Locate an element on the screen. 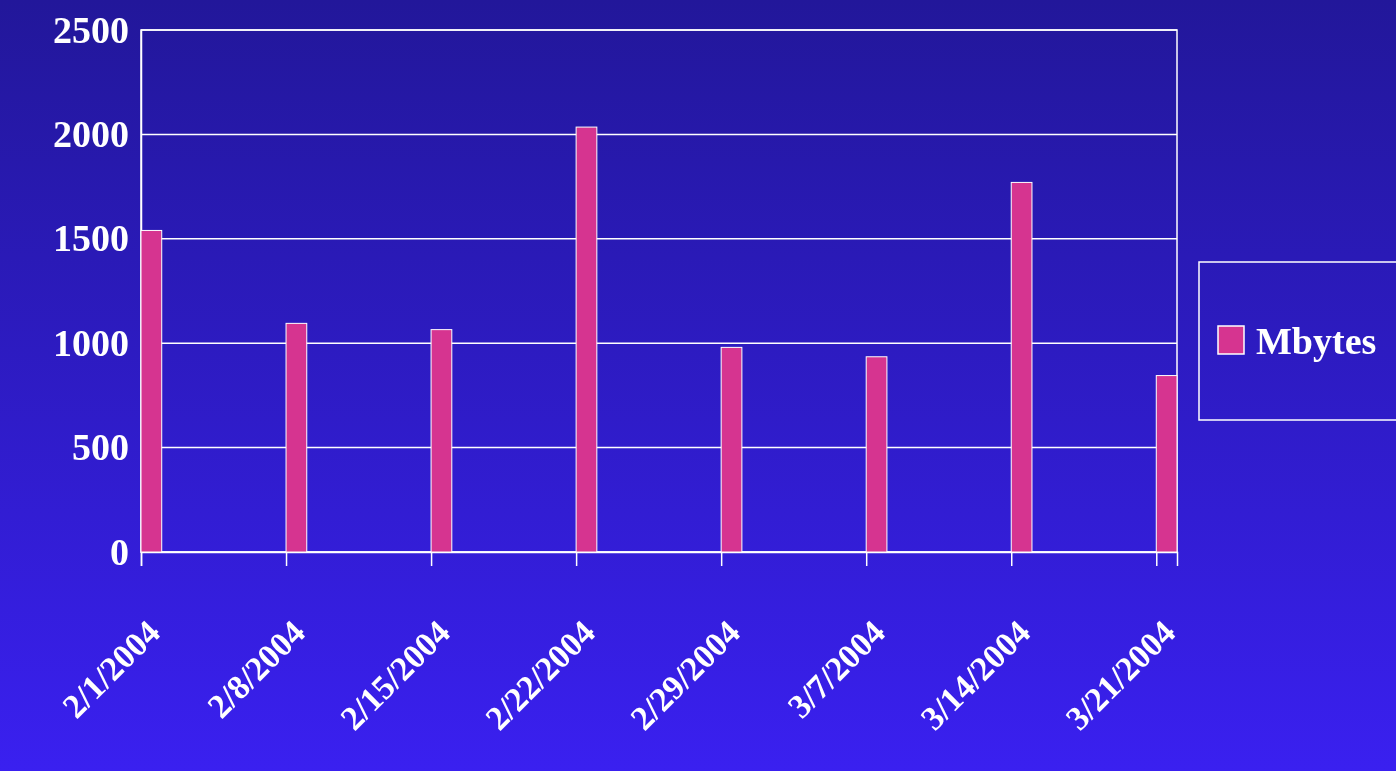 The height and width of the screenshot is (771, 1396). legend-label: Mbytes is located at coordinates (1316, 341).